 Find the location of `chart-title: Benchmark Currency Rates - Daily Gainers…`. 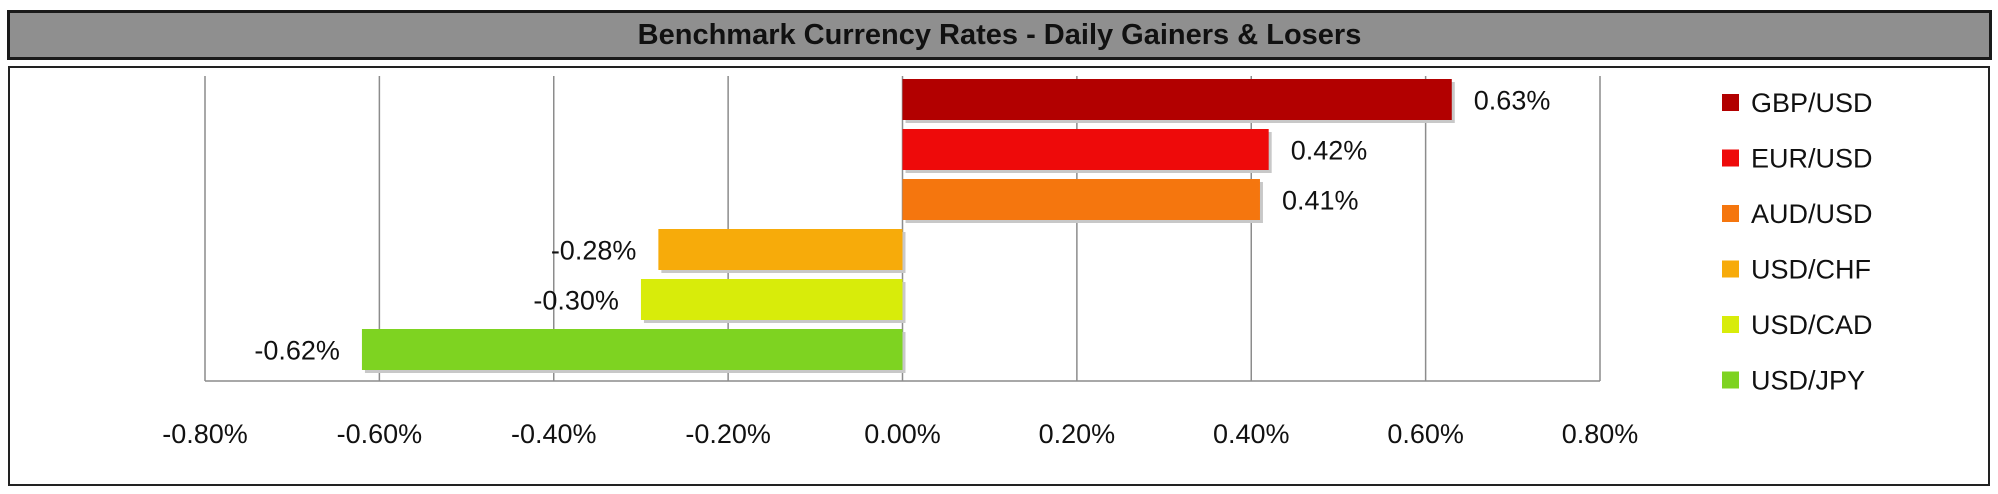

chart-title: Benchmark Currency Rates - Daily Gainers… is located at coordinates (999, 34).